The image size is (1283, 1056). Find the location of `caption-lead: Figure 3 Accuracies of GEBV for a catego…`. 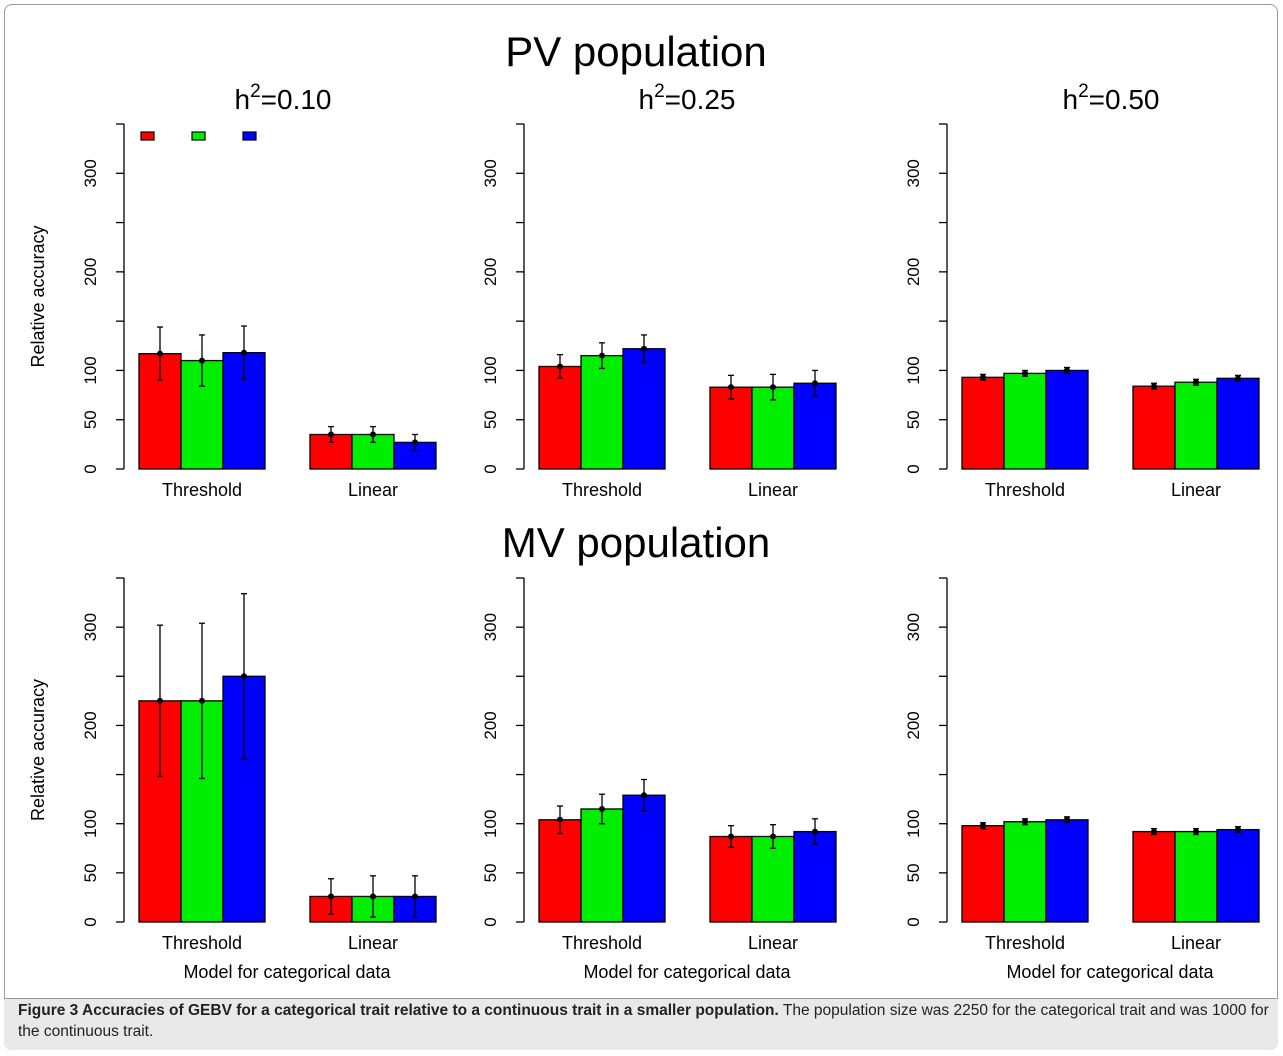

caption-lead: Figure 3 Accuracies of GEBV for a catego… is located at coordinates (398, 1010).